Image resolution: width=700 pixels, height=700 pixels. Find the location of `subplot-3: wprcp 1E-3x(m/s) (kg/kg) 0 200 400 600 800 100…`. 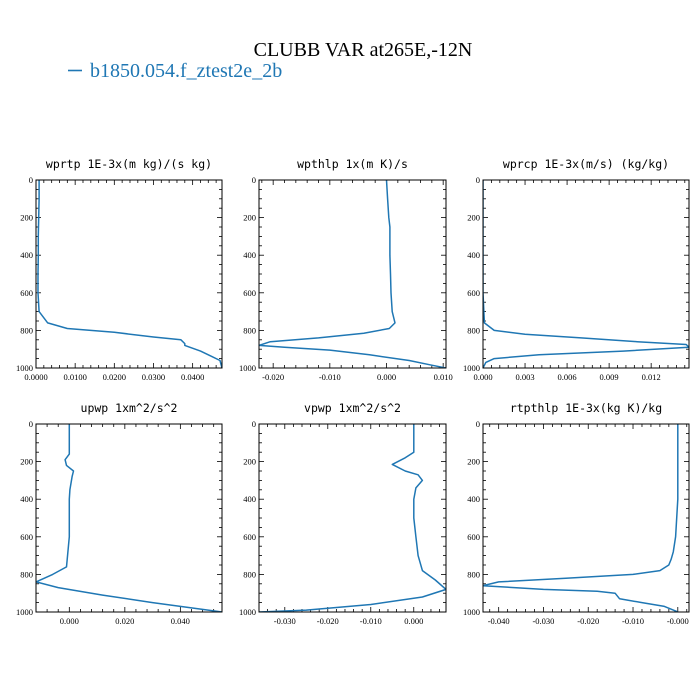

subplot-3: wprcp 1E-3x(m/s) (kg/kg) 0 200 400 600 800 100… is located at coordinates (576, 269).